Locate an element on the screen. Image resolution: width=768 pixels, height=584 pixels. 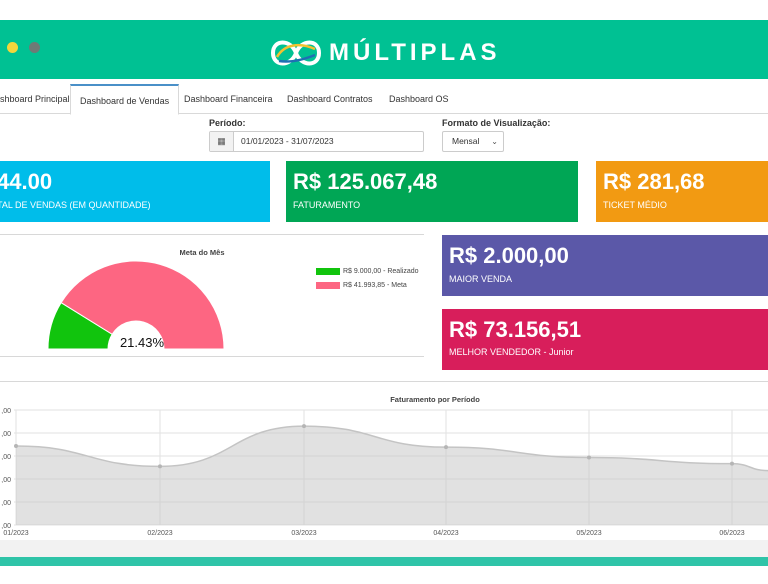
legend-swatch-goal is located at coordinates (328, 285).